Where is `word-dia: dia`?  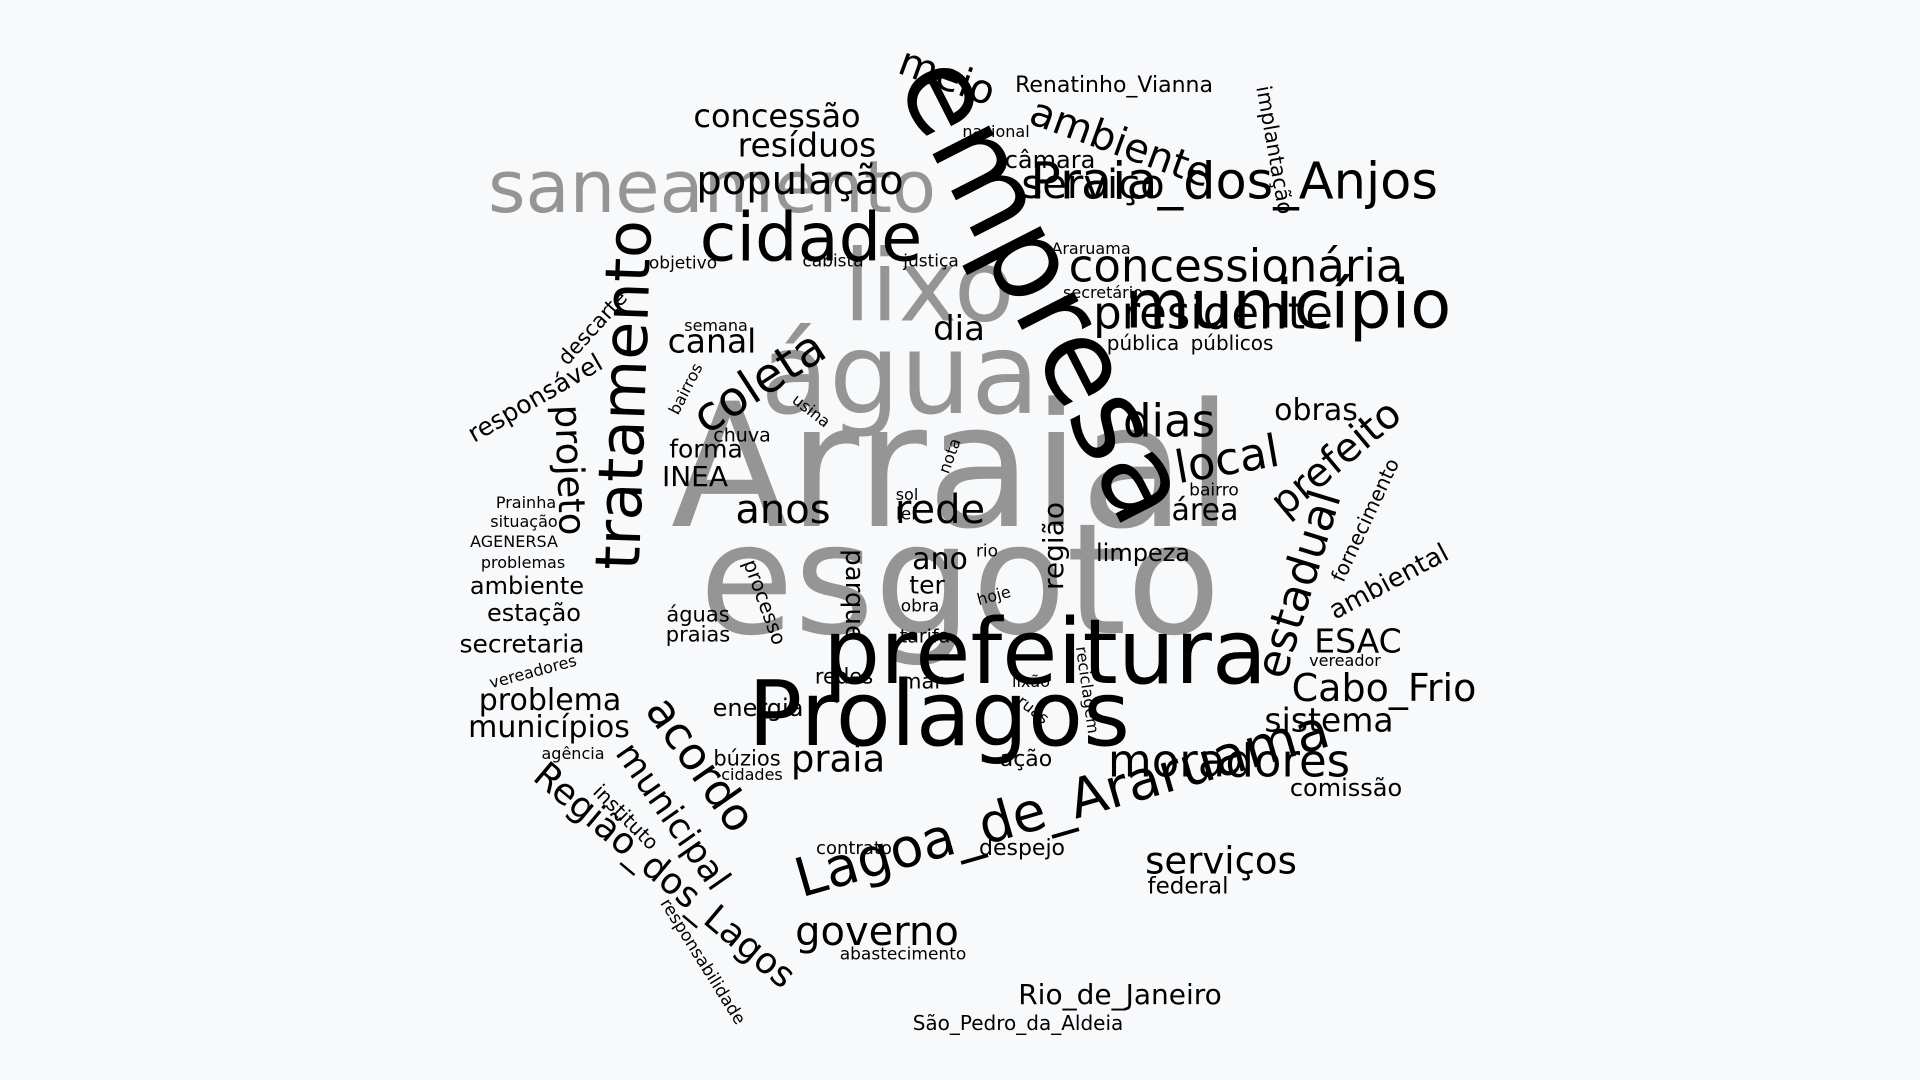
word-dia: dia is located at coordinates (959, 329).